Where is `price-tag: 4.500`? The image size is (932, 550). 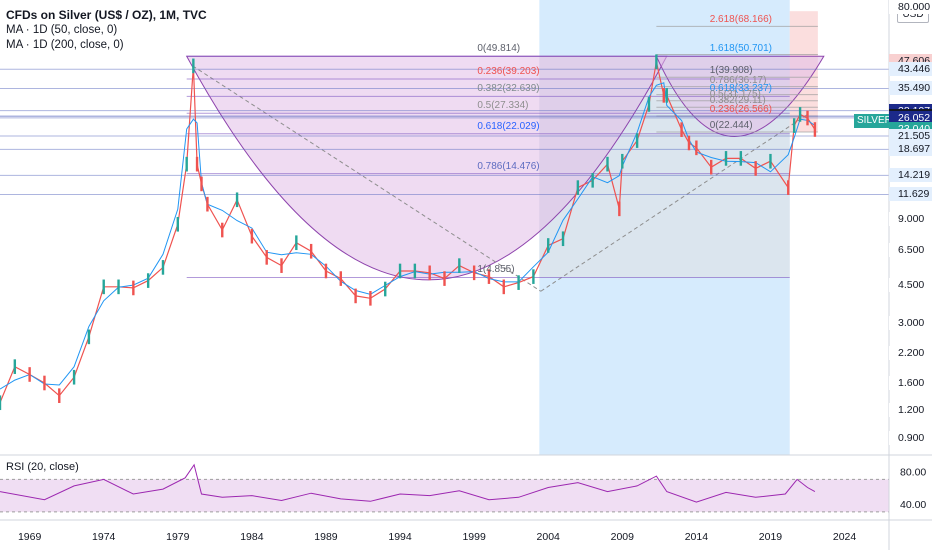
price-tag: 4.500 is located at coordinates (910, 284).